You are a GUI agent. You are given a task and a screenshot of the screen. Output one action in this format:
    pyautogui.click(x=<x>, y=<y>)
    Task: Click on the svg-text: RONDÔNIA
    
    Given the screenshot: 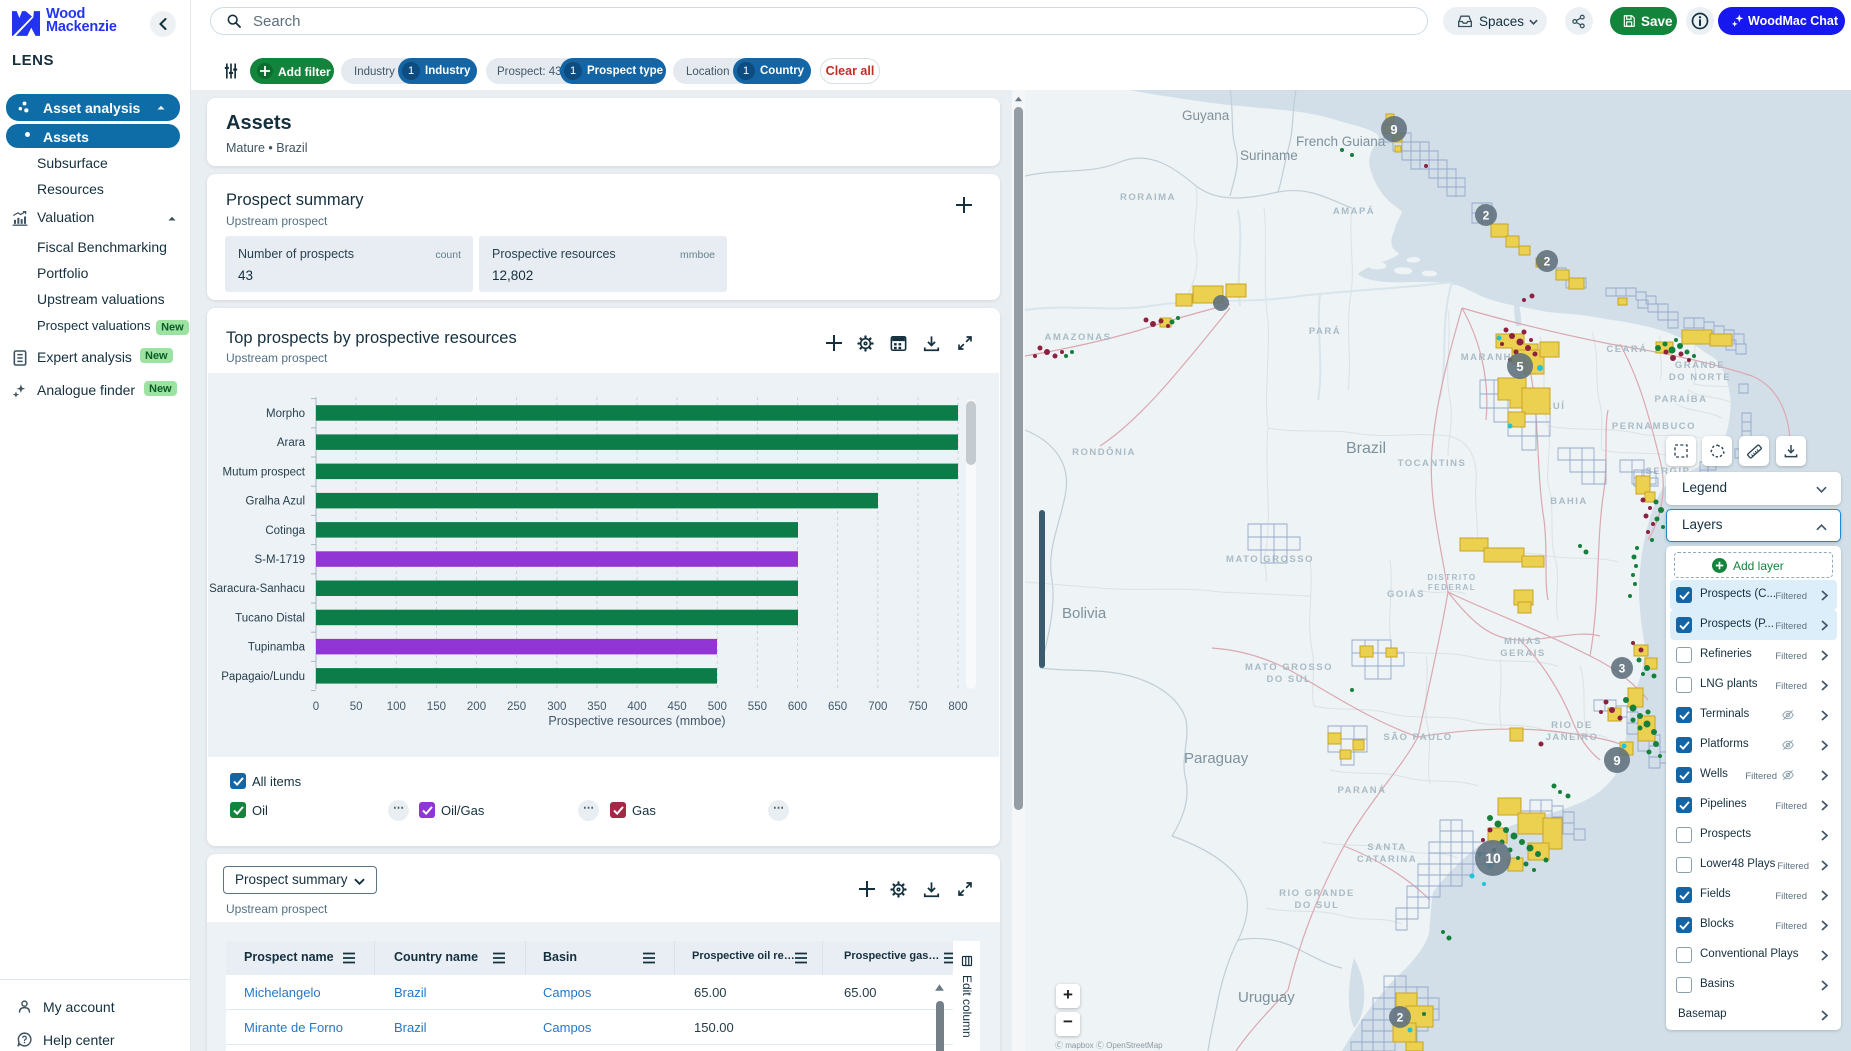 What is the action you would take?
    pyautogui.click(x=1104, y=452)
    